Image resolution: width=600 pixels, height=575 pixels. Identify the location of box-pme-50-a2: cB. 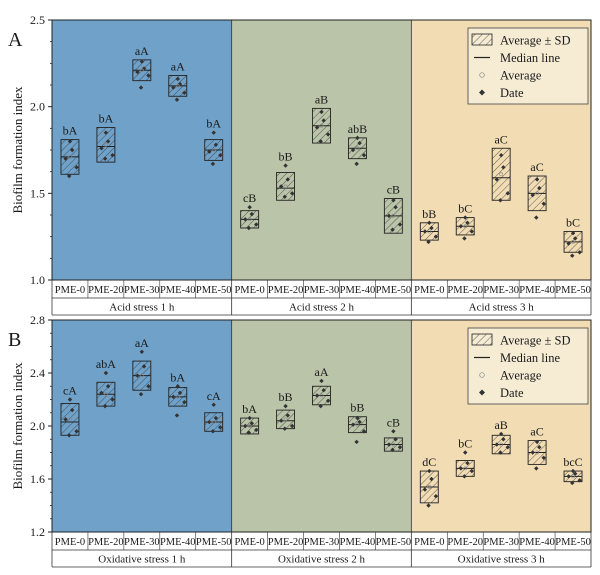
(393, 208).